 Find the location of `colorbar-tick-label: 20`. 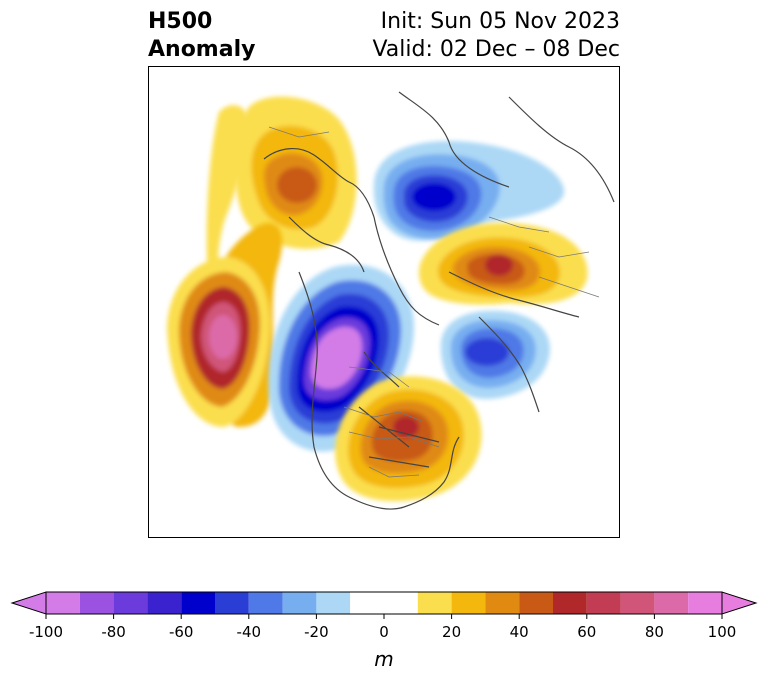

colorbar-tick-label: 20 is located at coordinates (451, 632).